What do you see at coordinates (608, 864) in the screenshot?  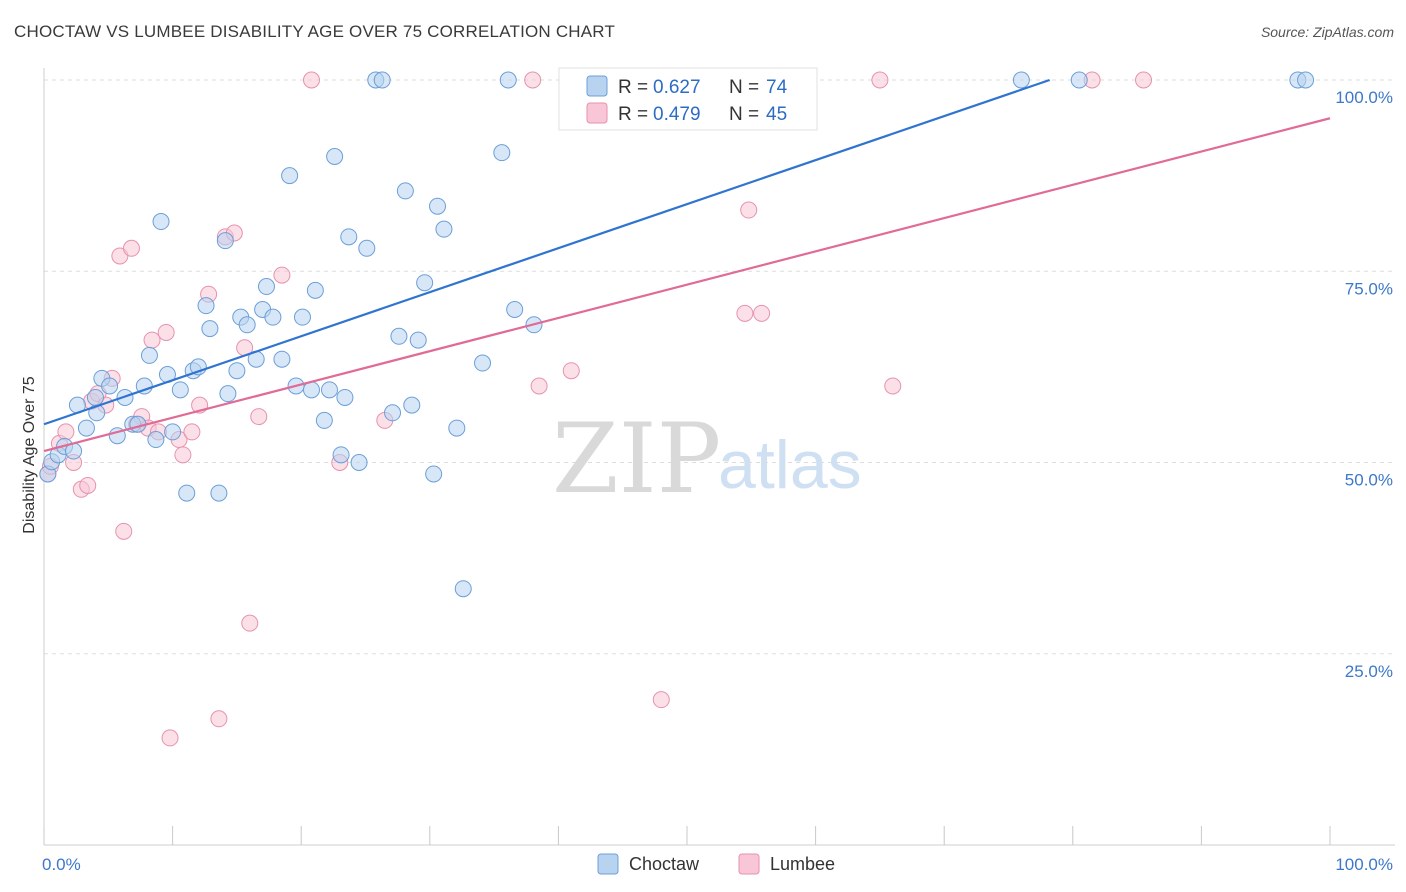 I see `bottom-legend-swatch-choctaw` at bounding box center [608, 864].